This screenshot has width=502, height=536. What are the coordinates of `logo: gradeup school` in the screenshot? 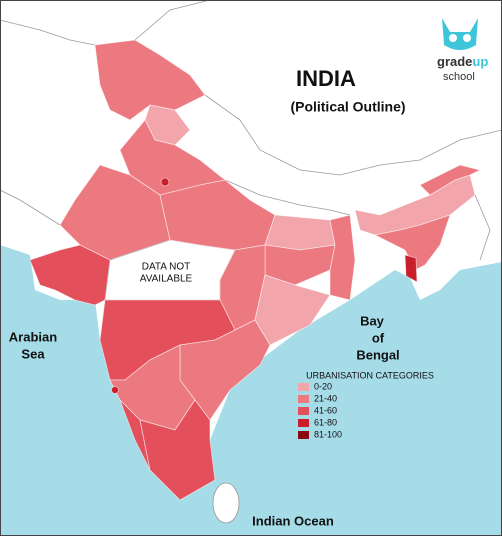 It's located at (462, 50).